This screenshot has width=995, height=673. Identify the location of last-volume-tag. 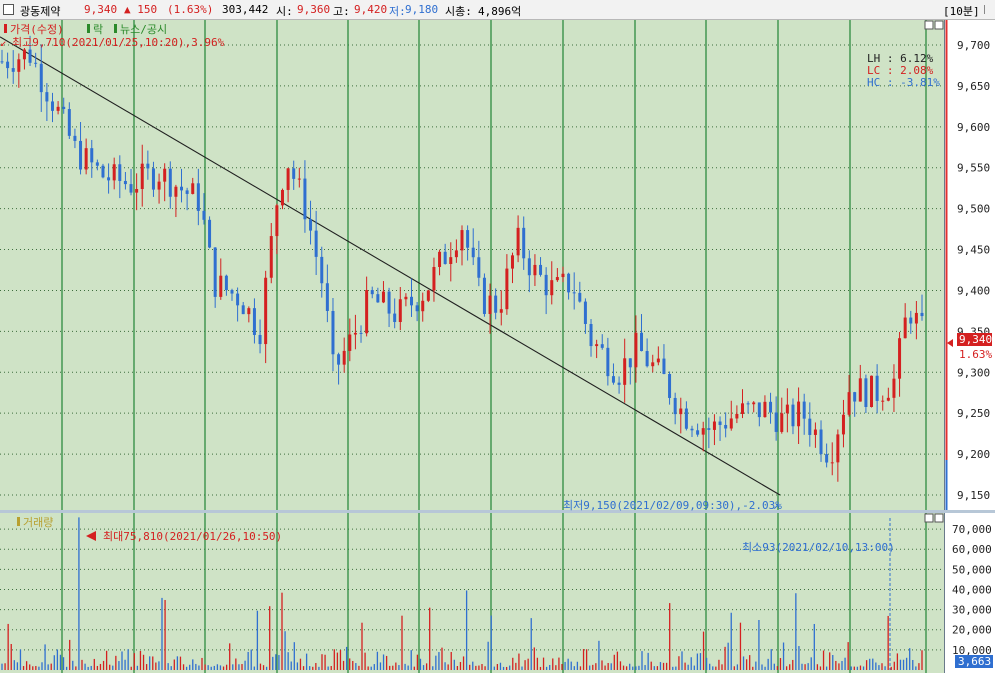
(974, 661).